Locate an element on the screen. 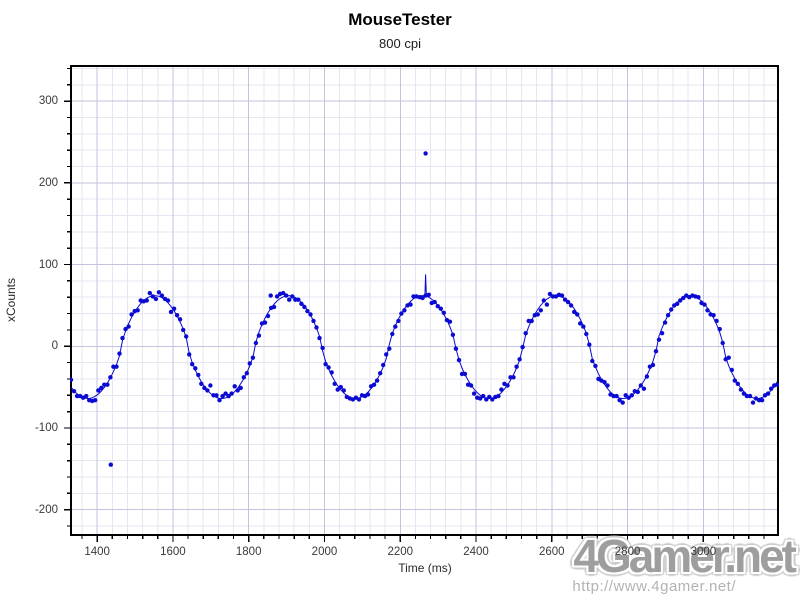  x-axis-label: Time (ms) is located at coordinates (425, 568).